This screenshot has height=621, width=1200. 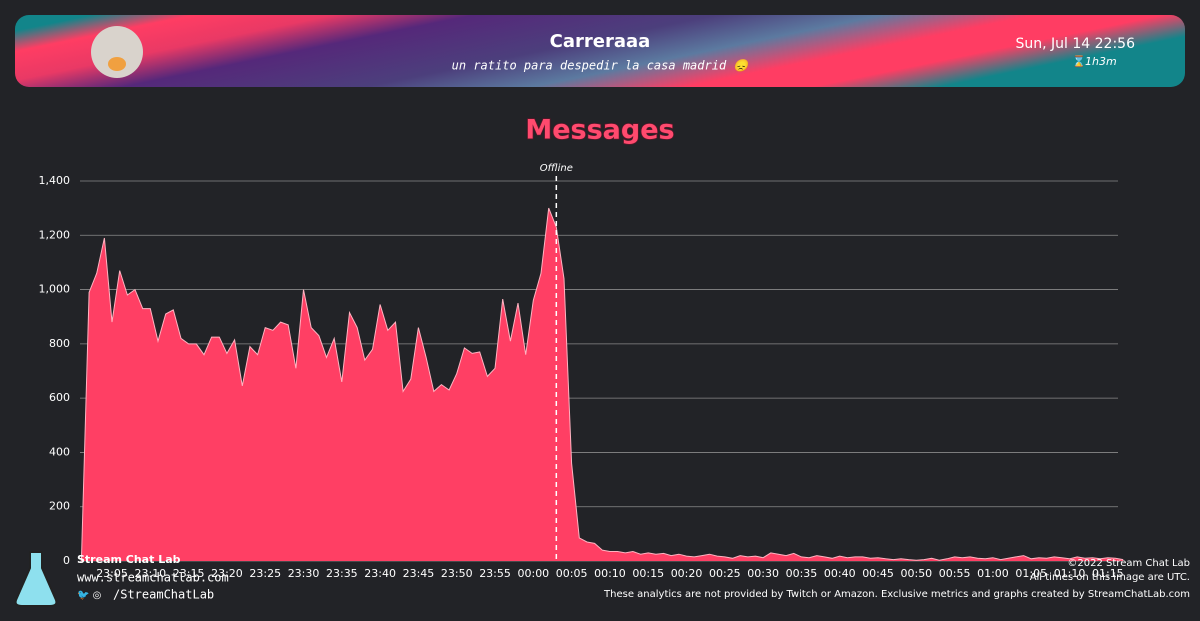 What do you see at coordinates (36, 579) in the screenshot?
I see `flask-logo` at bounding box center [36, 579].